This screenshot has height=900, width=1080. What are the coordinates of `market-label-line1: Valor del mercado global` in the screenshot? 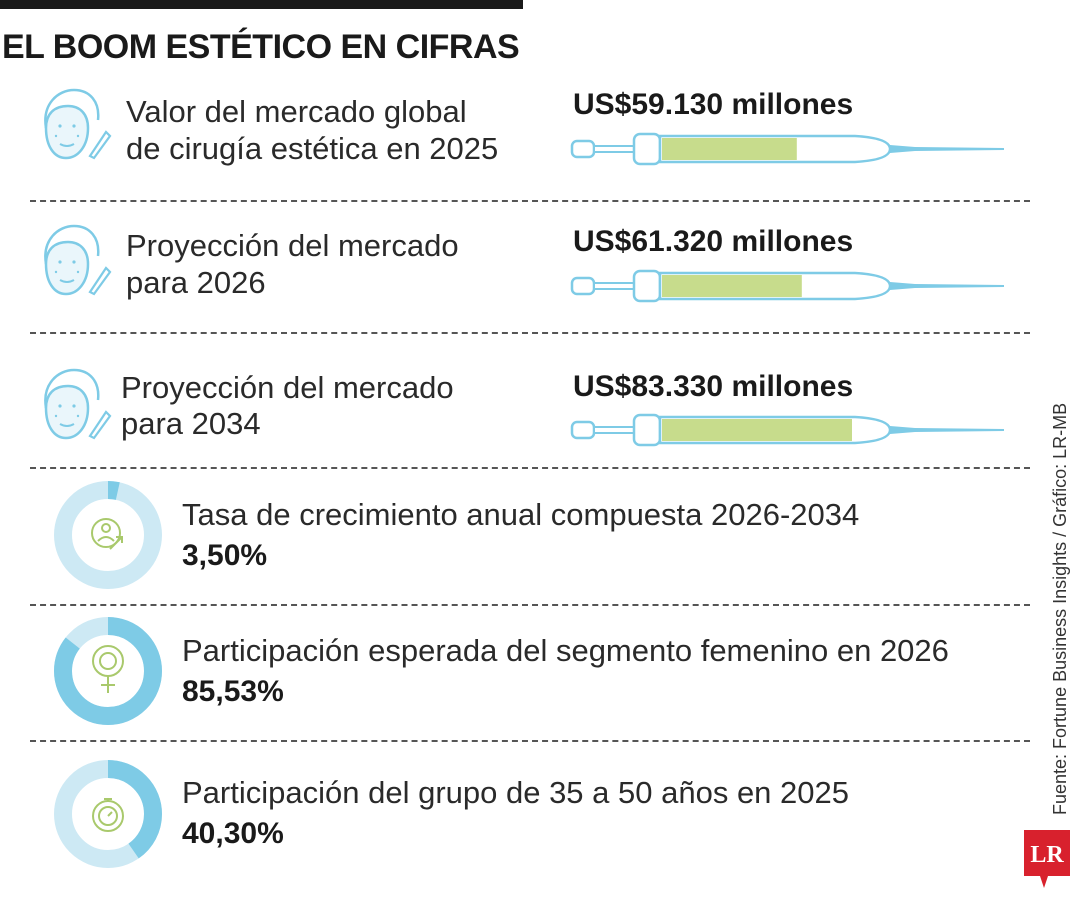 It's located at (296, 111).